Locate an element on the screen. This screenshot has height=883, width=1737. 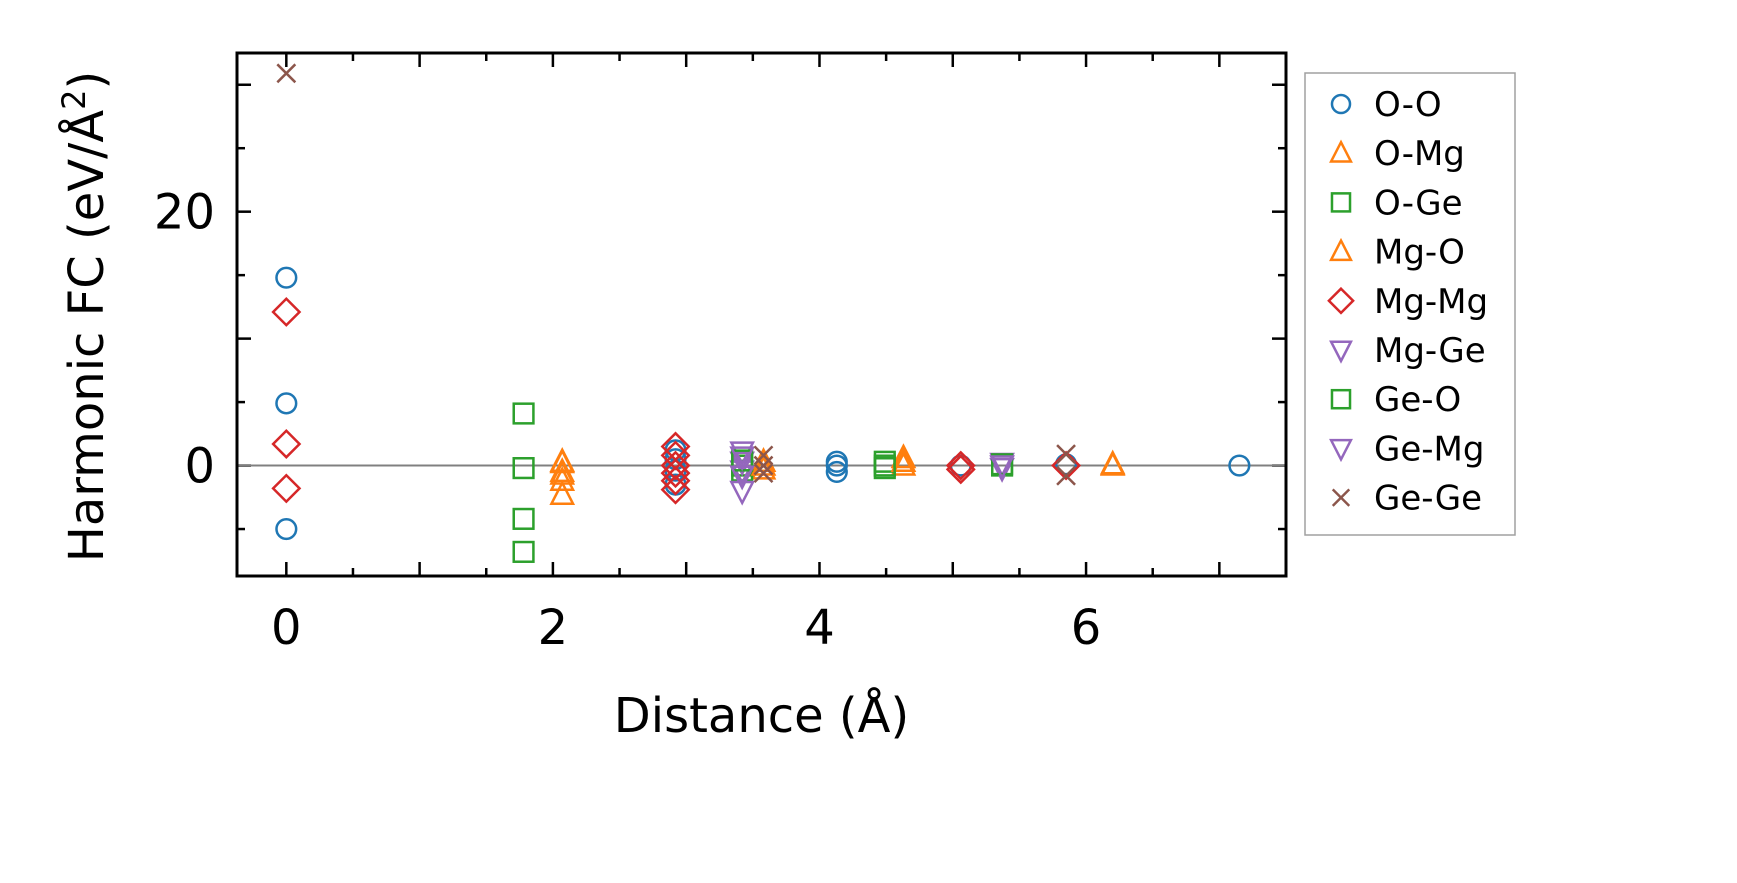
y-tick-label: 0 is located at coordinates (199, 467).